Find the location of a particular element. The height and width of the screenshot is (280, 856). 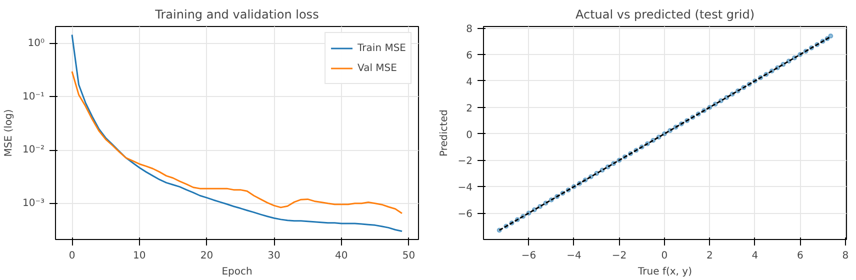

x-tick-label: 30 is located at coordinates (274, 256).